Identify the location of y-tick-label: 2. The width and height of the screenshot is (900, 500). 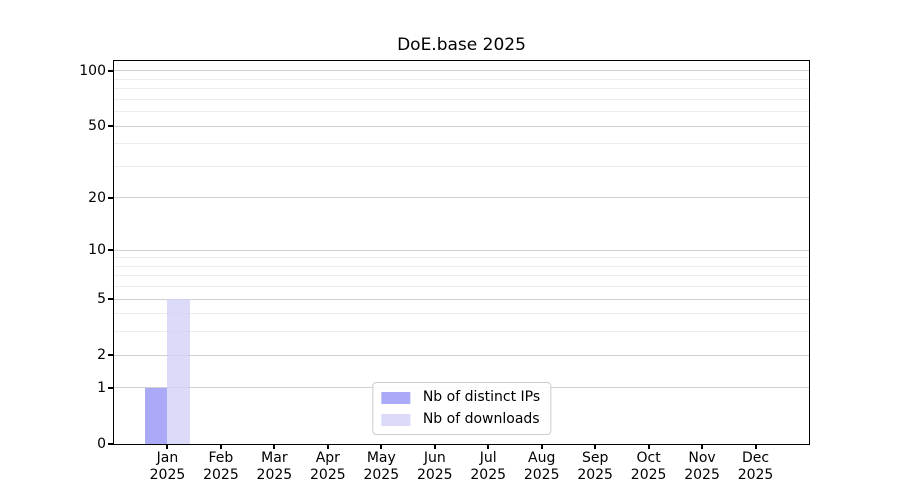
(101, 355).